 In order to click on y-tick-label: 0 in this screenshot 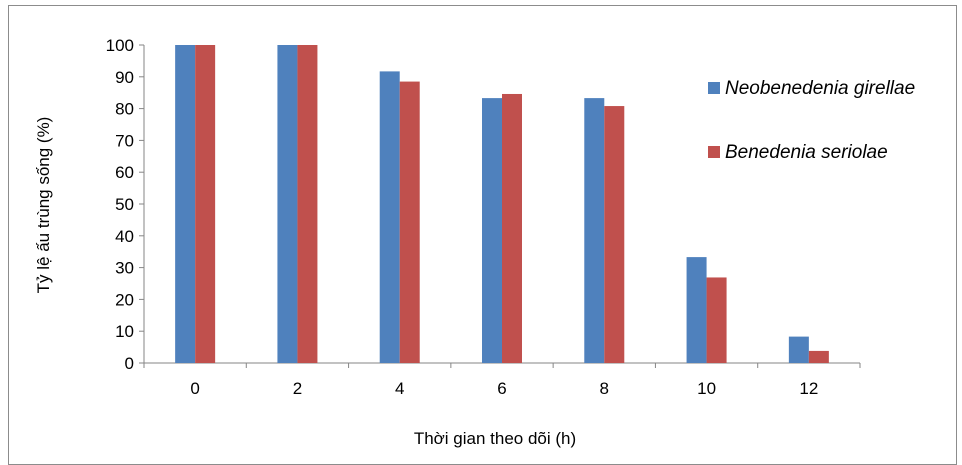, I will do `click(129, 363)`.